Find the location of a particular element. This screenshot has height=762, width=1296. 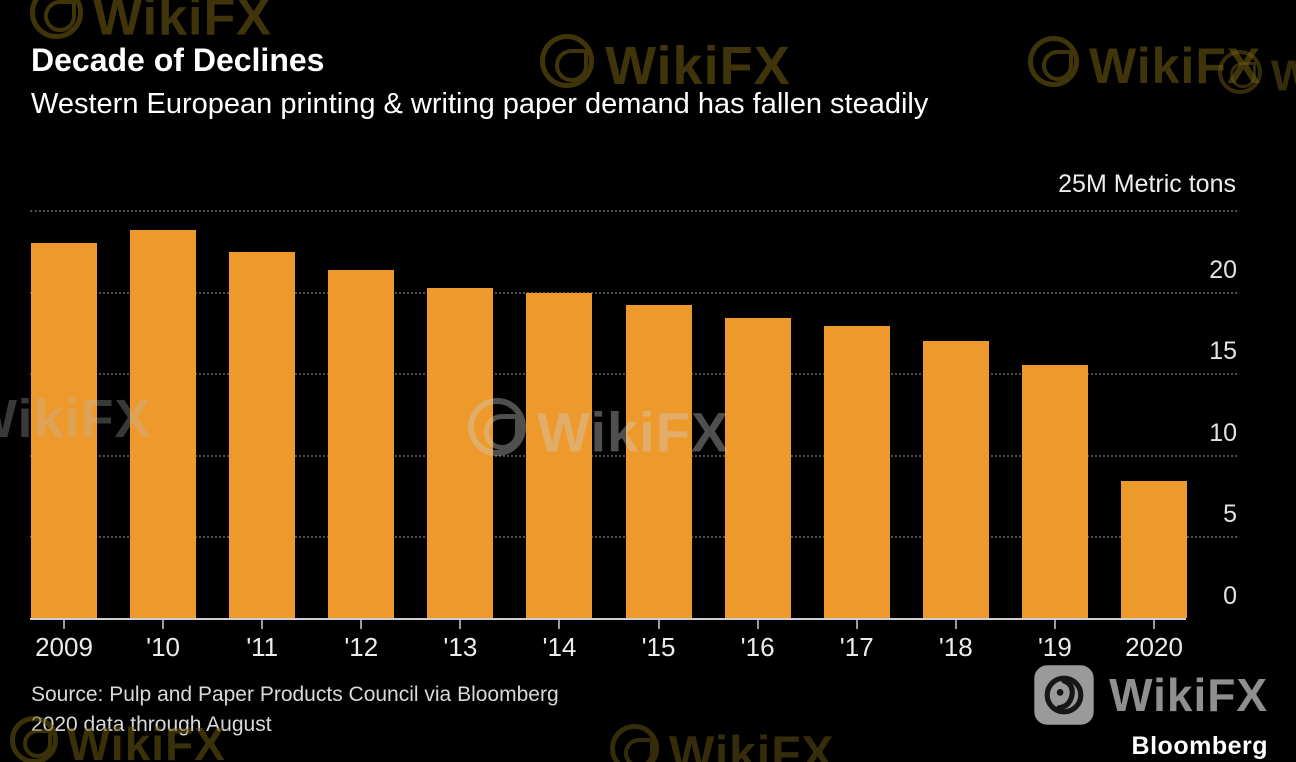

bar-'19 is located at coordinates (1054, 491).